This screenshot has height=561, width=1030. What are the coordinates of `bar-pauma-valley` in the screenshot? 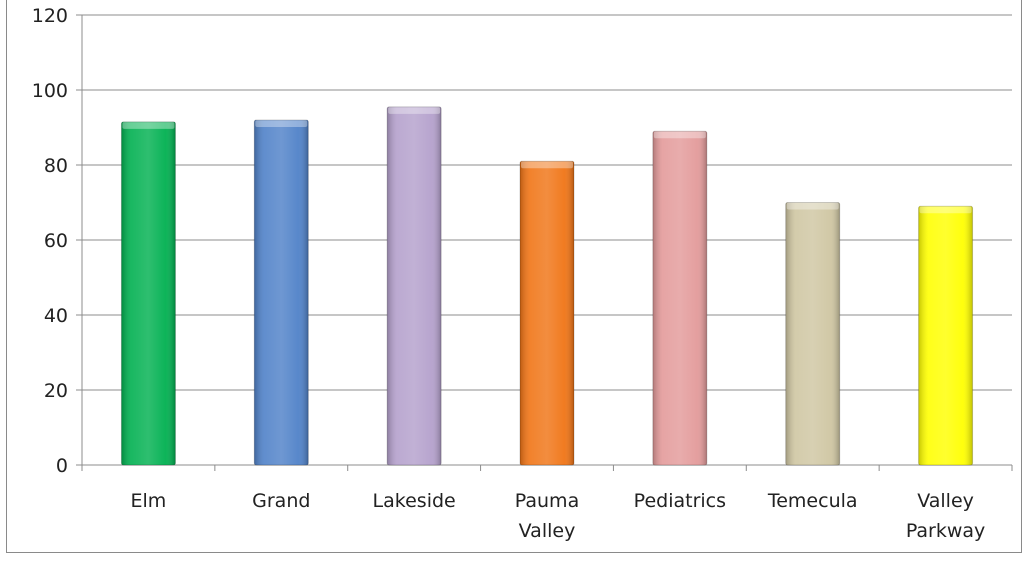 It's located at (547, 313).